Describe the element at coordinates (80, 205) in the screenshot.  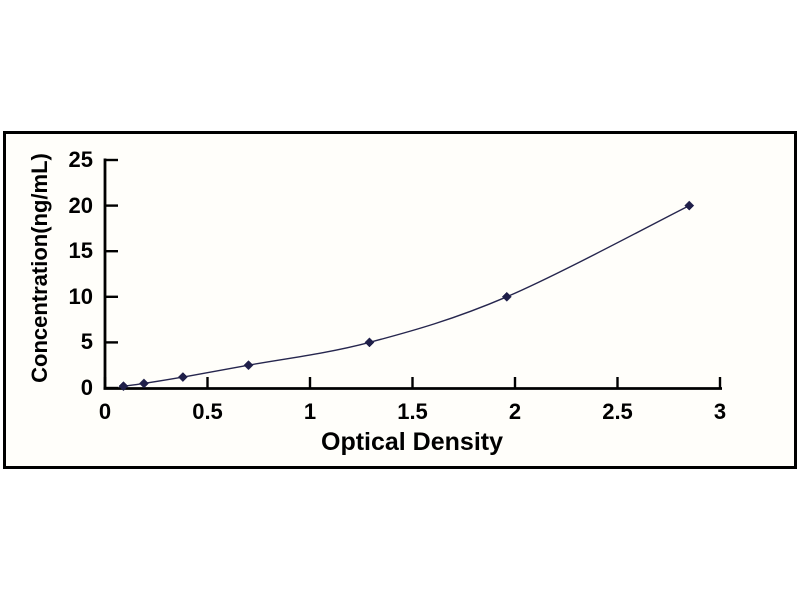
I see `y-axis-tick-label: 20` at that location.